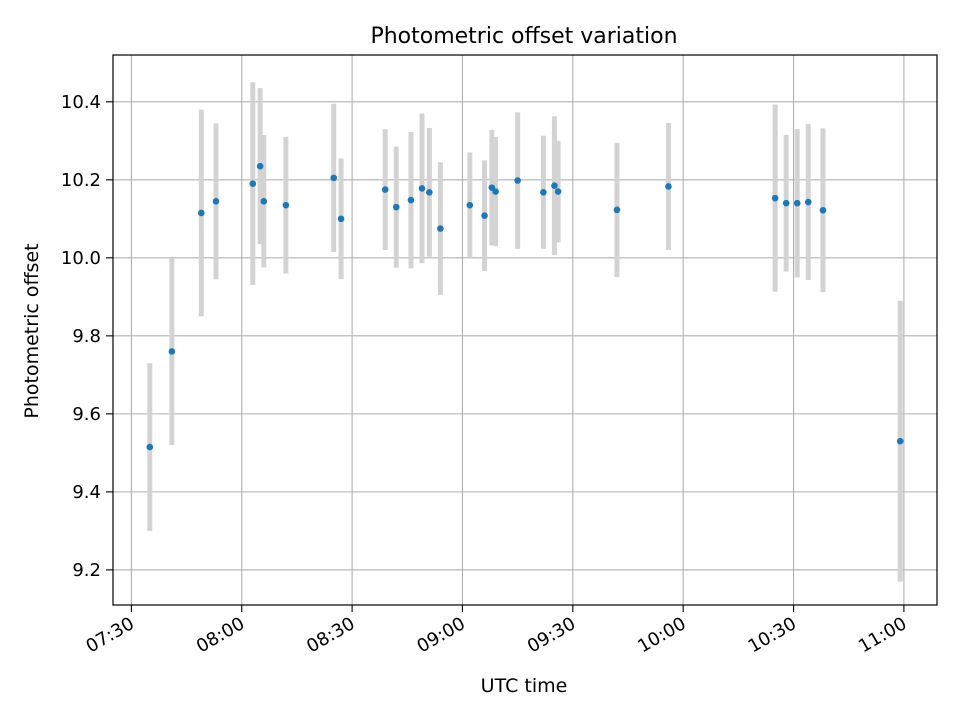 The width and height of the screenshot is (960, 720). What do you see at coordinates (523, 36) in the screenshot?
I see `chart-title: Photometric offset variation` at bounding box center [523, 36].